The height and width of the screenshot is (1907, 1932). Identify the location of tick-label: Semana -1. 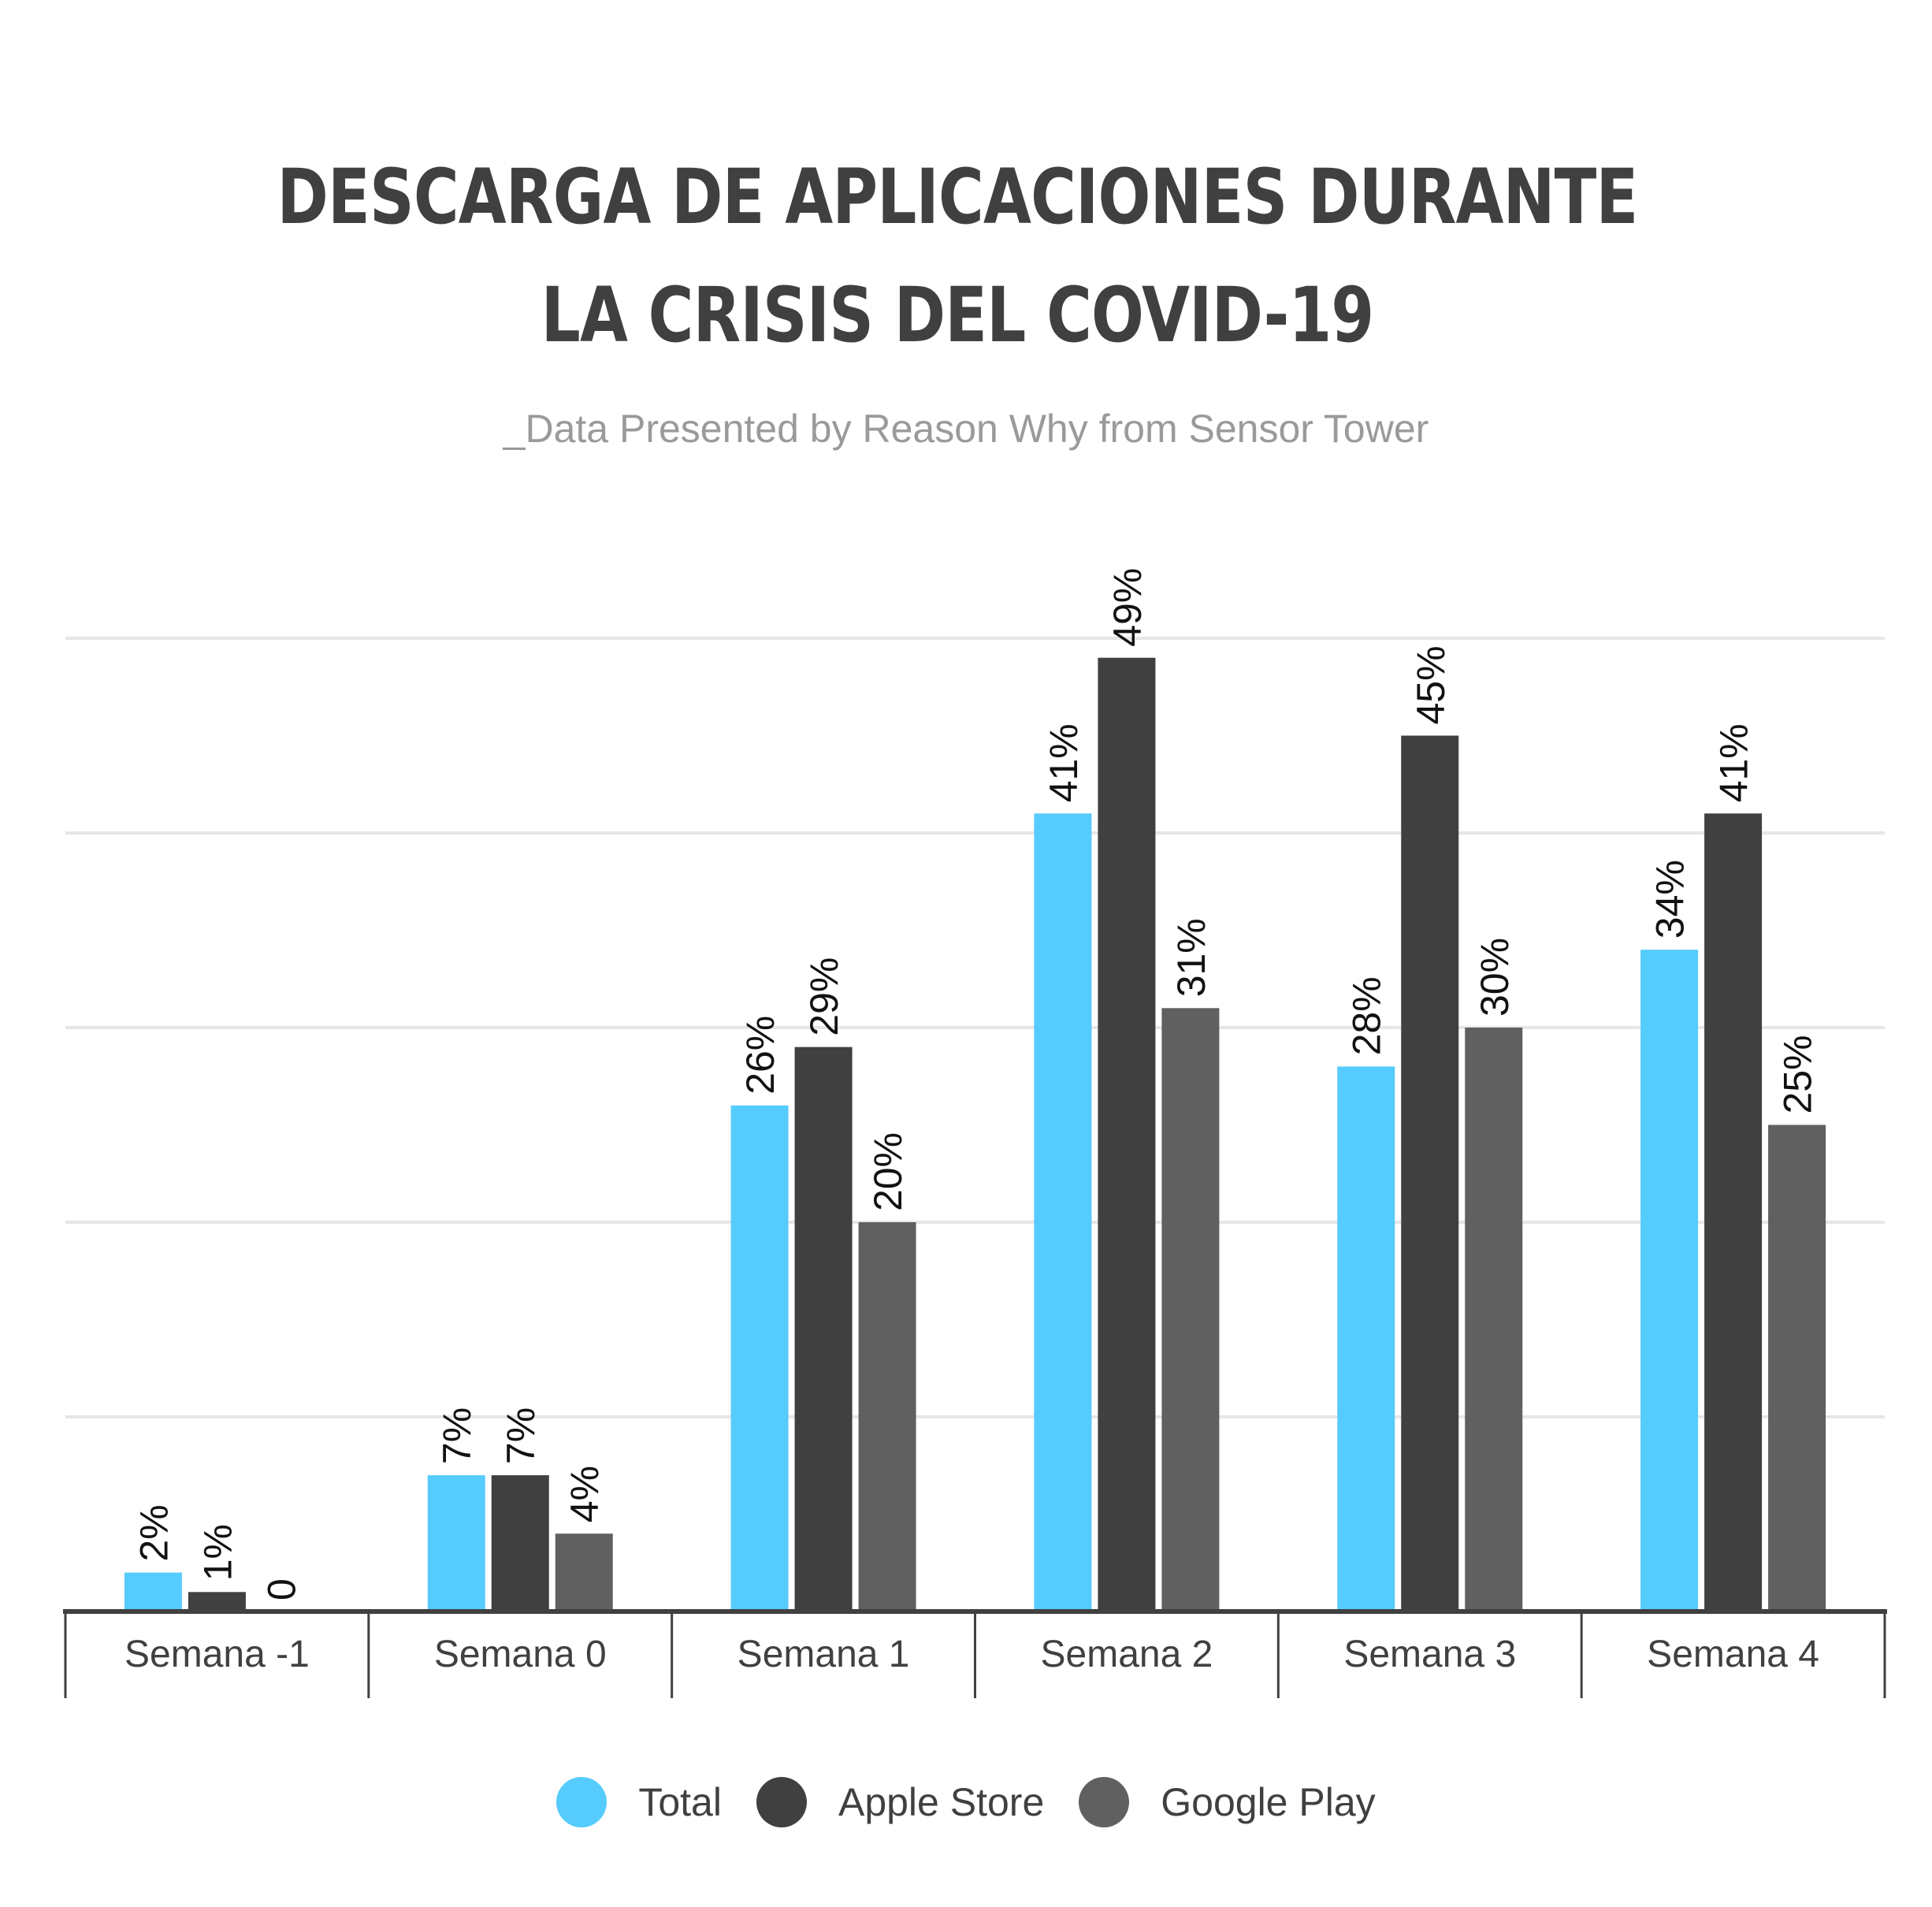
(217, 1654).